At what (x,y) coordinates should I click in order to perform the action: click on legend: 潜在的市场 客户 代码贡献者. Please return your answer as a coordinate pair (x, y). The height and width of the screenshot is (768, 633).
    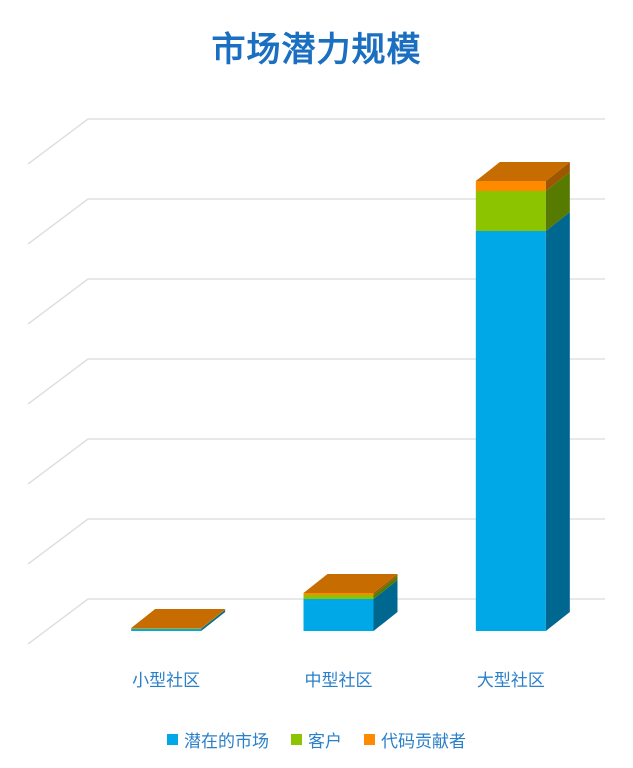
    Looking at the image, I should click on (316, 739).